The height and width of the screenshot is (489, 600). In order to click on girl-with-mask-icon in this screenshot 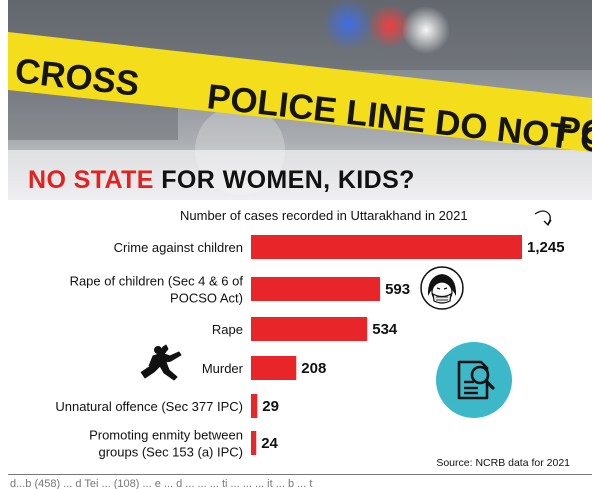, I will do `click(442, 288)`.